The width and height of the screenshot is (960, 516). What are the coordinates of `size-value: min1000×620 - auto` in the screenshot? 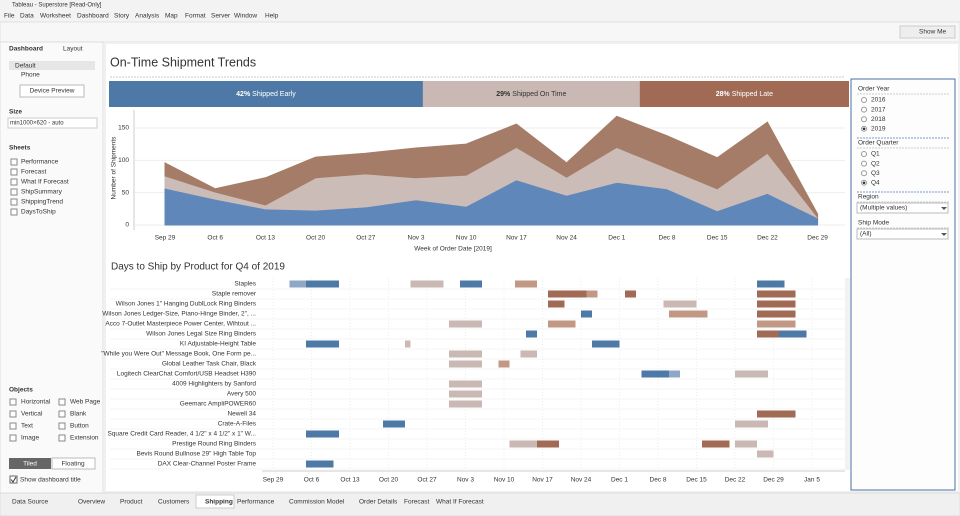 It's located at (37, 124).